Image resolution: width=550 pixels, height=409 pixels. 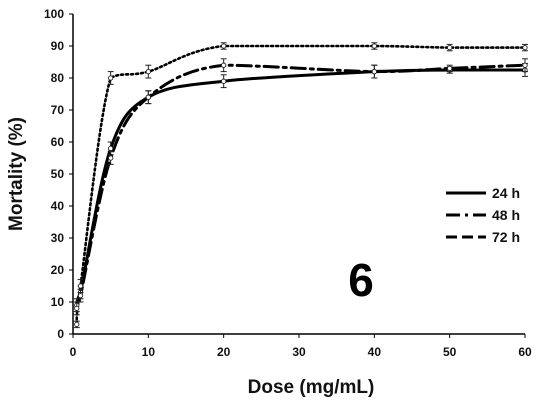 I want to click on y-tick-label: 60, so click(x=58, y=142).